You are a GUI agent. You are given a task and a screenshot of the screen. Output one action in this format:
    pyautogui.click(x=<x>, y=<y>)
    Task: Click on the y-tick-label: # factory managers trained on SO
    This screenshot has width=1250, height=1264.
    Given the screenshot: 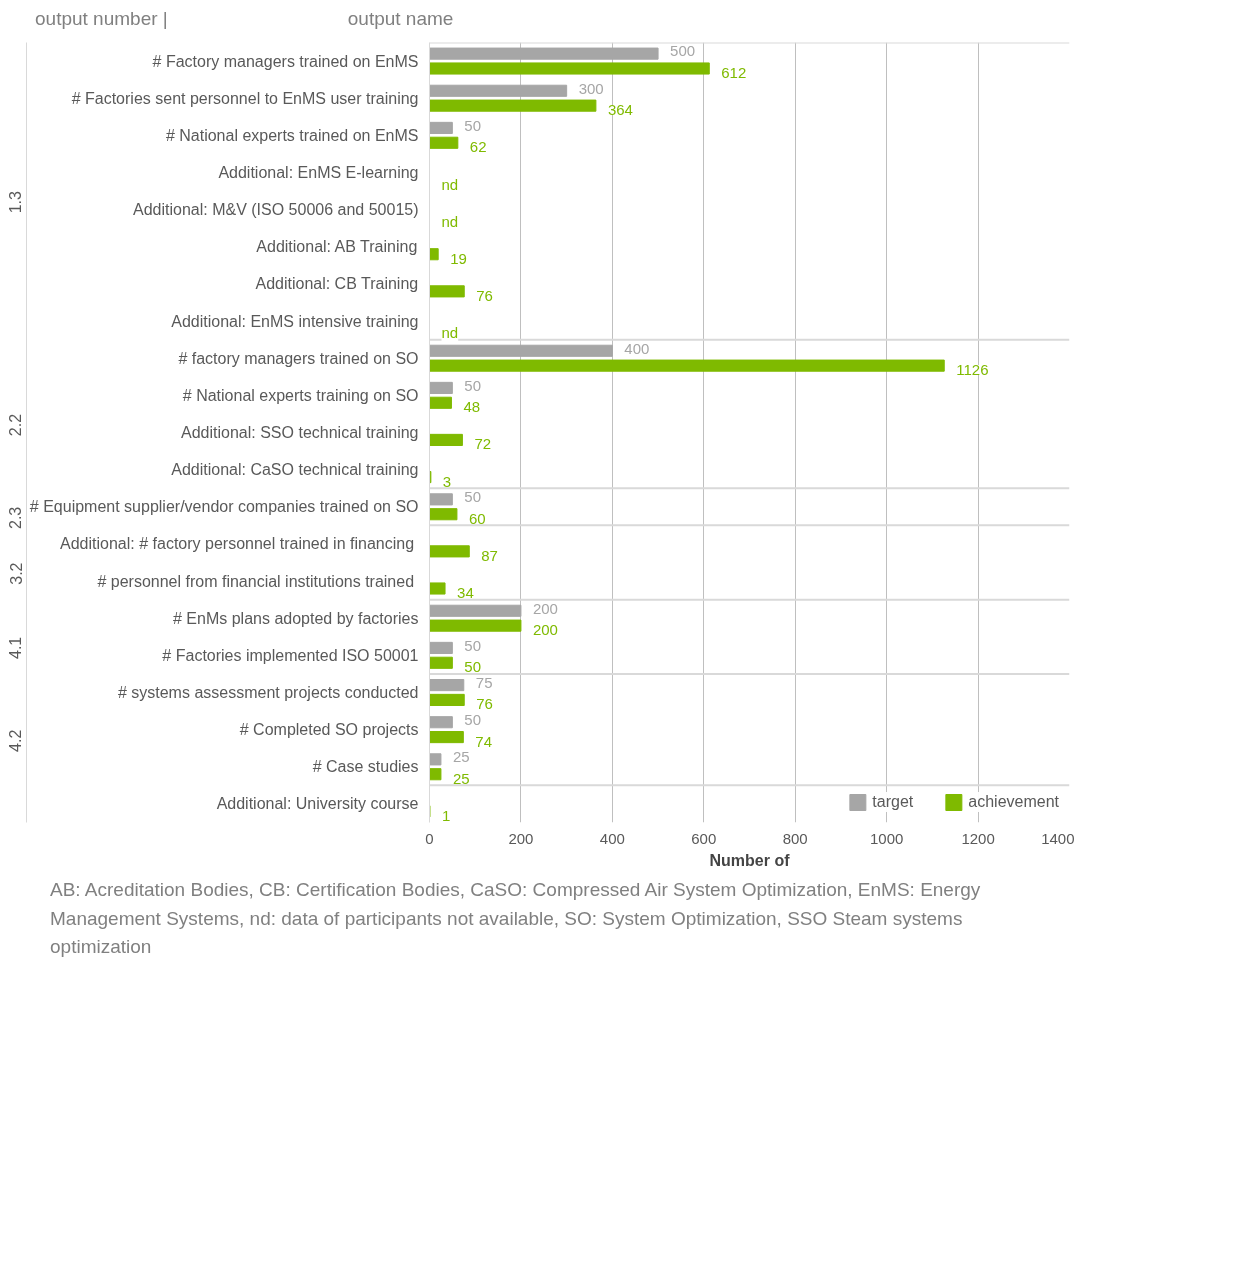 What is the action you would take?
    pyautogui.click(x=298, y=358)
    